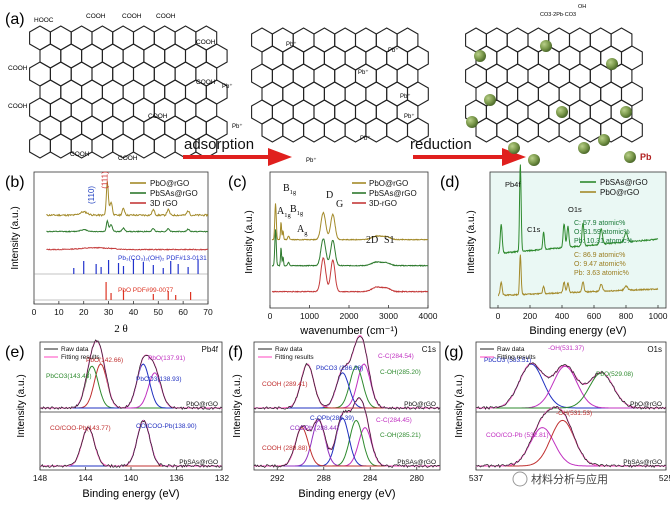  Describe the element at coordinates (511, 349) in the screenshot. I see `legend-entry-raw: Raw data` at that location.